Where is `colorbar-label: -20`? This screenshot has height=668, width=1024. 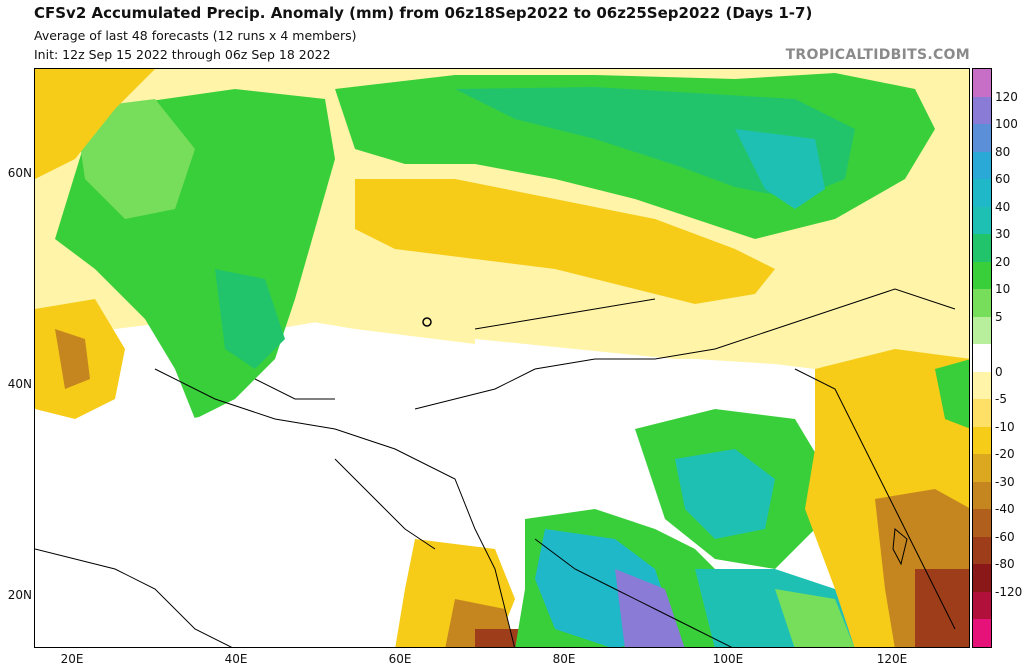 colorbar-label: -20 is located at coordinates (1005, 454).